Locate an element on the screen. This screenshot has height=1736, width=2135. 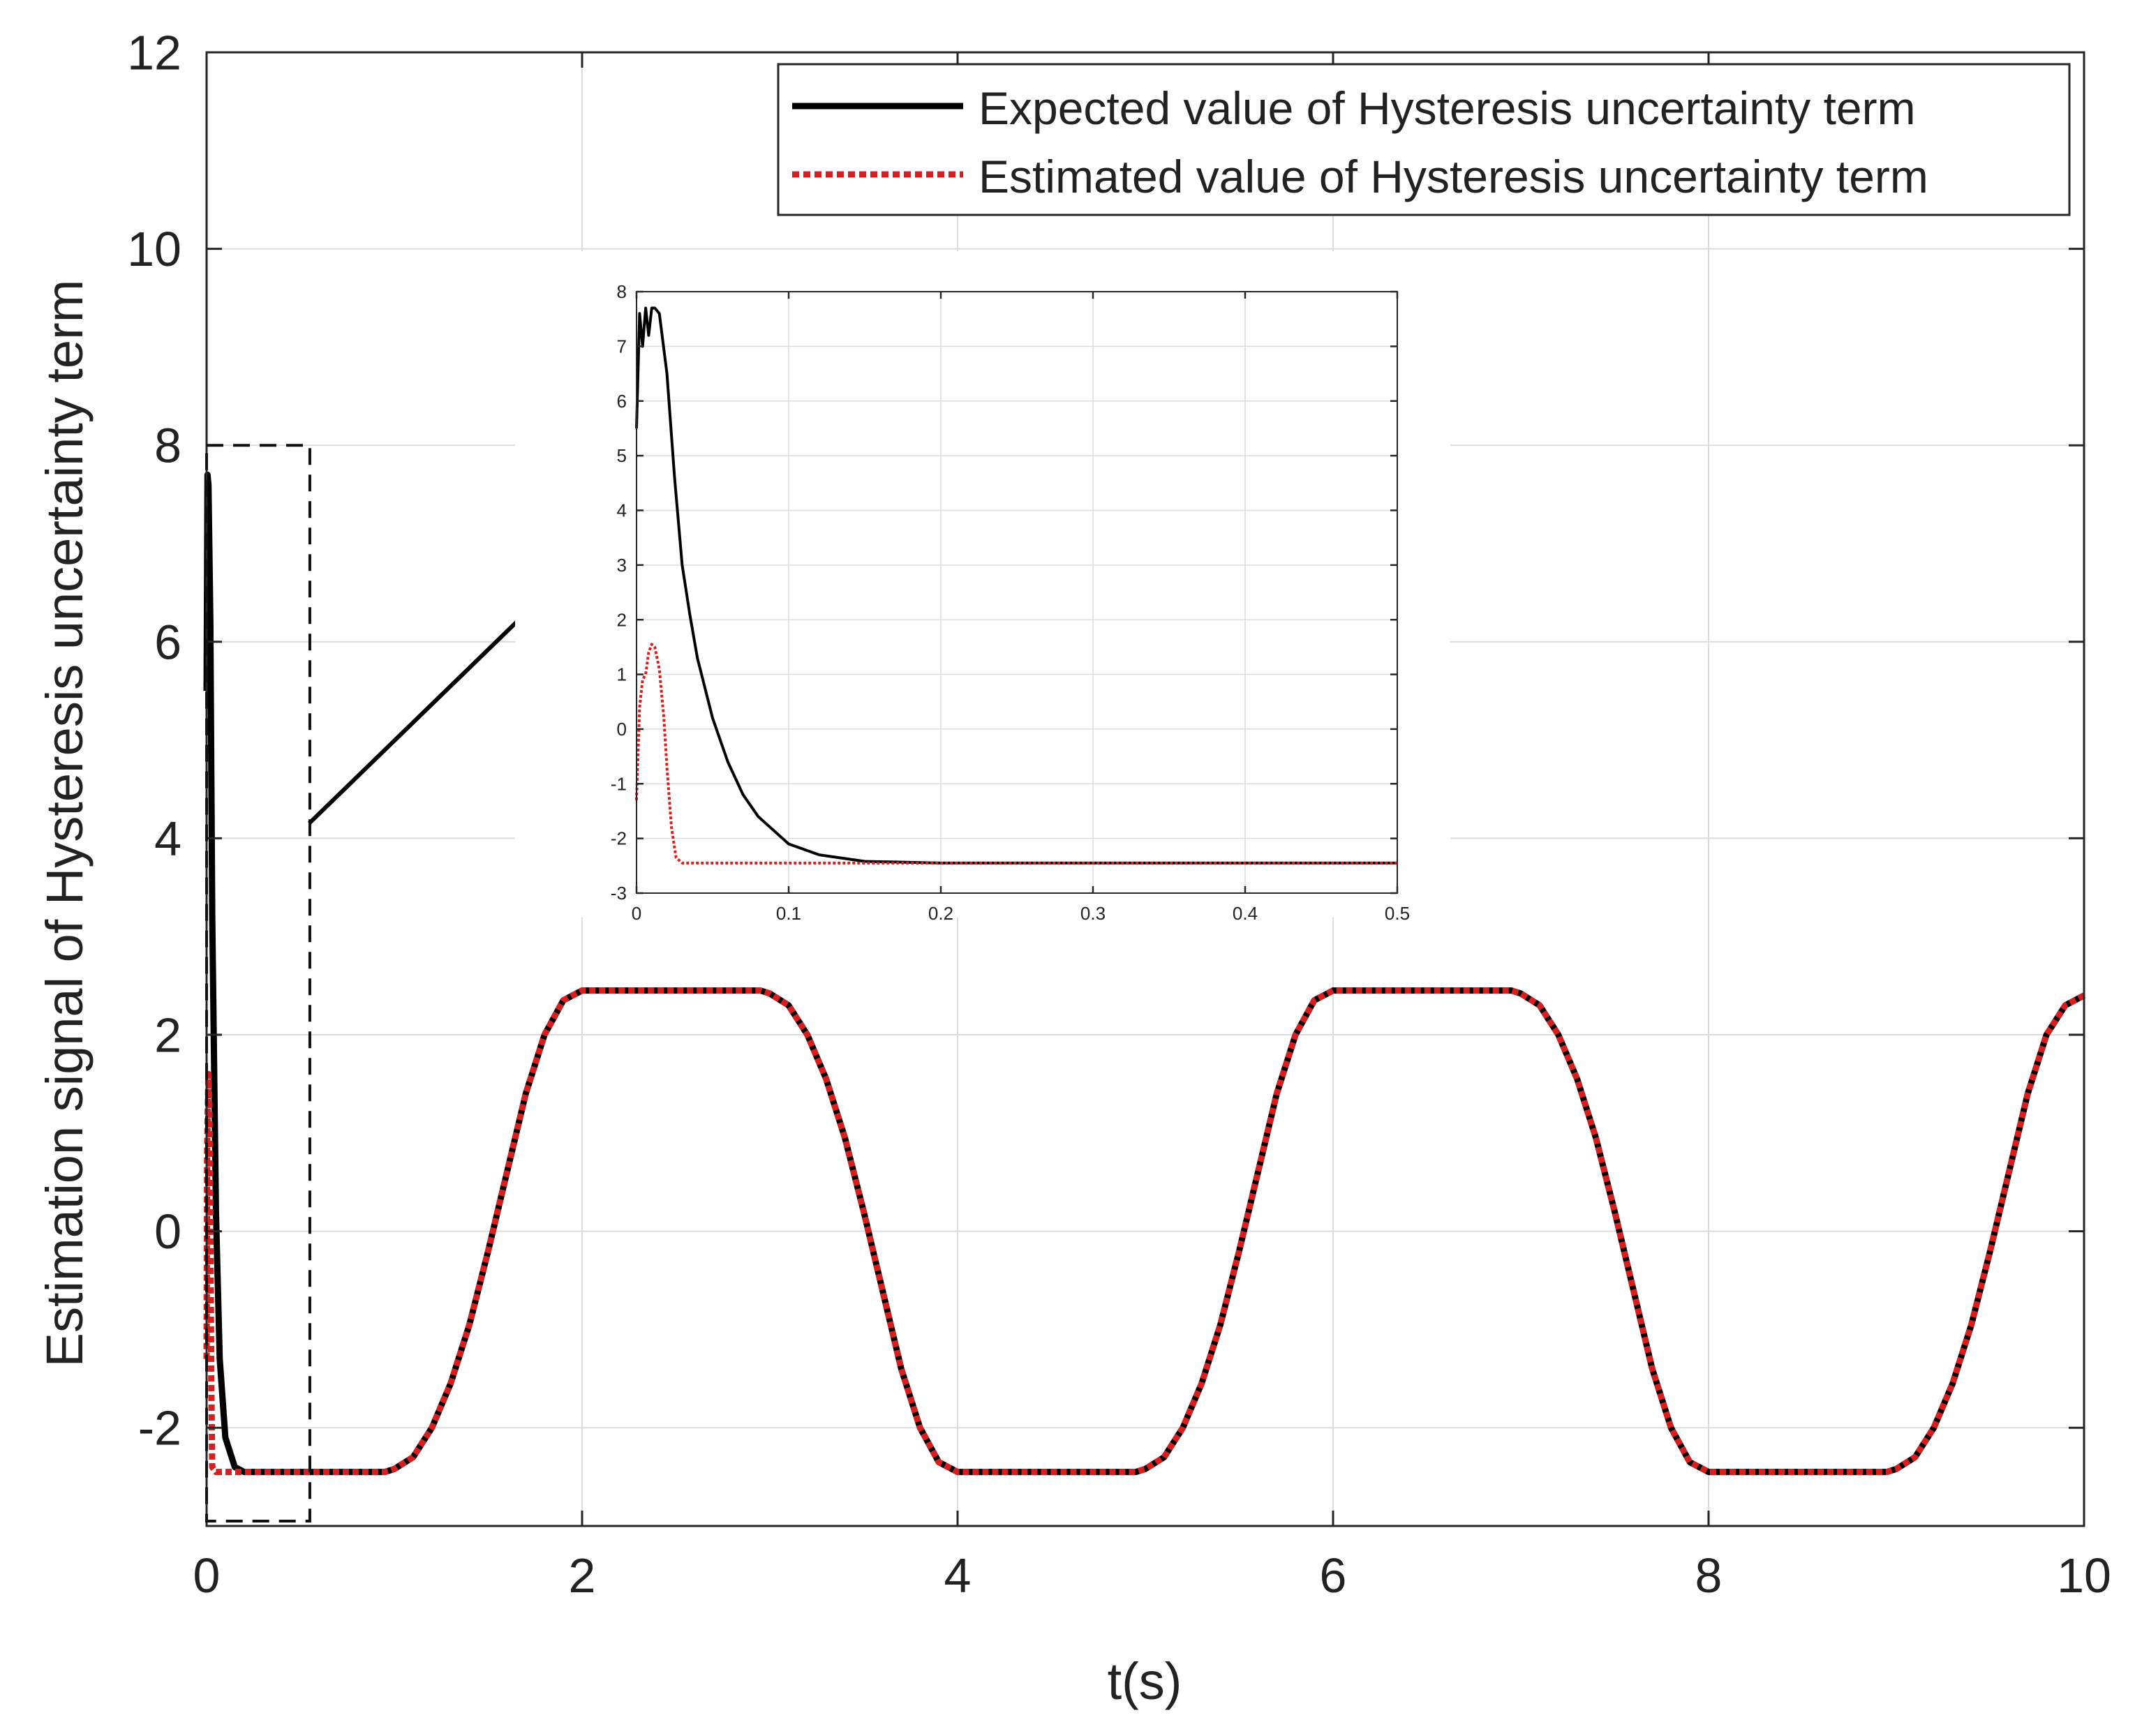
inset-tick-labels: 0 0.1 0.2 0.3 0.4 0.5 -3 -2 -1 0 1 2 3 4 5 6 7 8 is located at coordinates (1010, 602).